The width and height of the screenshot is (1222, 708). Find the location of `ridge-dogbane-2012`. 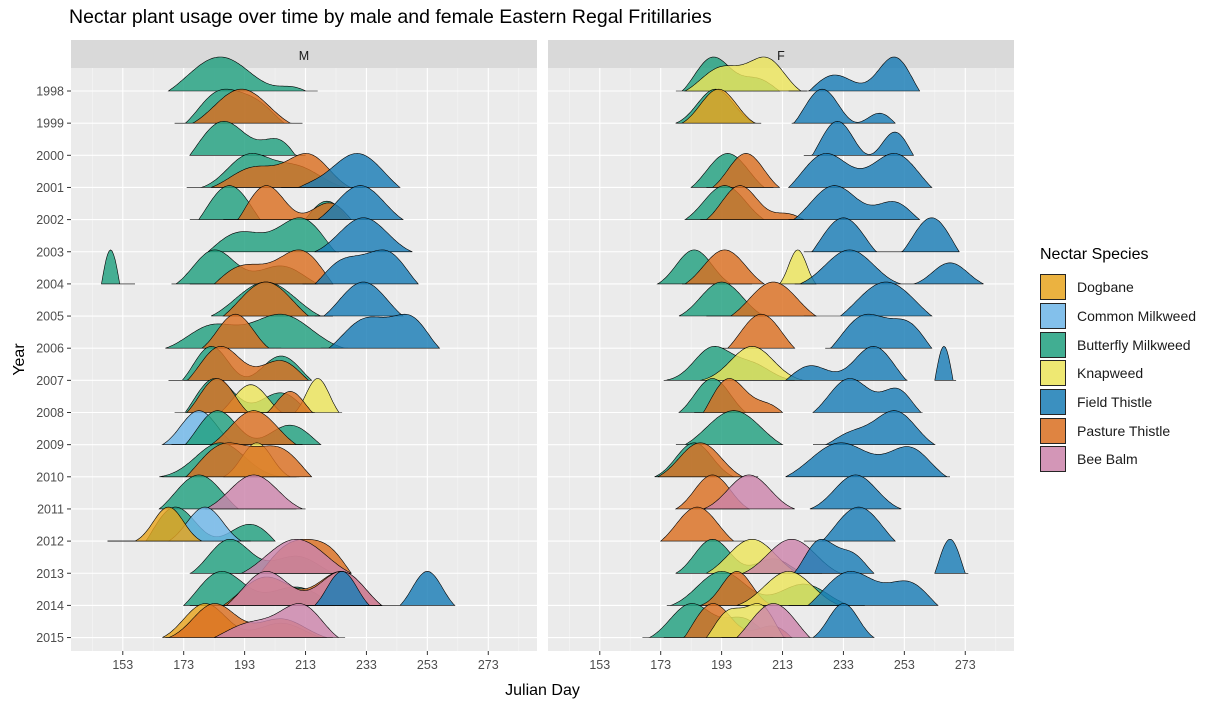

ridge-dogbane-2012 is located at coordinates (155, 524).